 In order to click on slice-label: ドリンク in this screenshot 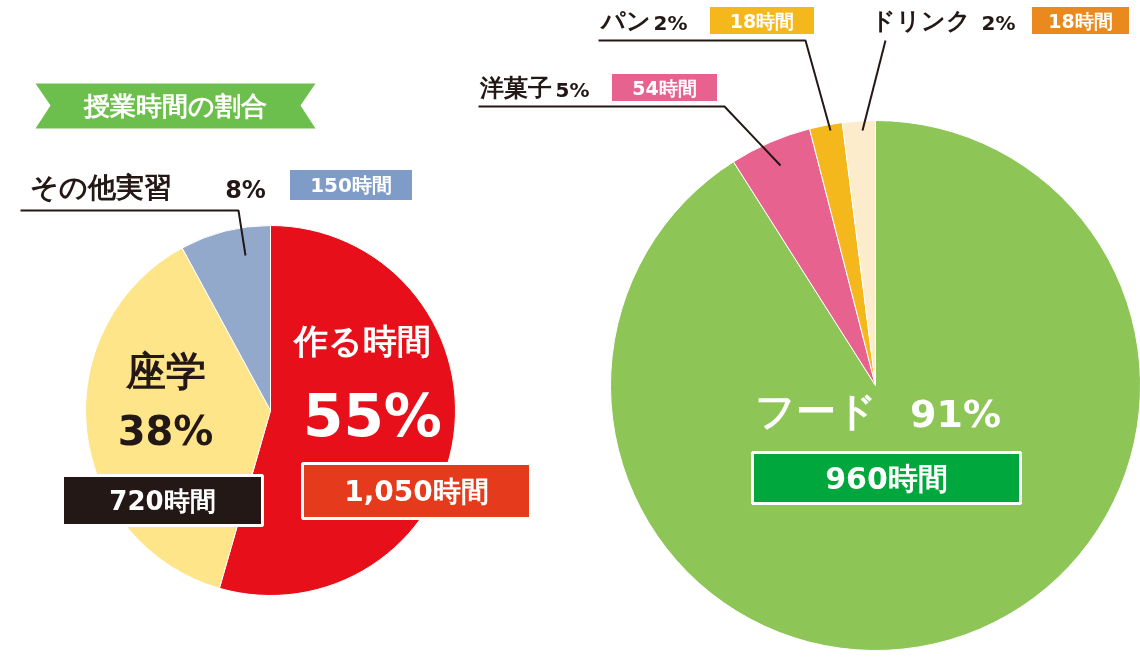, I will do `click(920, 20)`.